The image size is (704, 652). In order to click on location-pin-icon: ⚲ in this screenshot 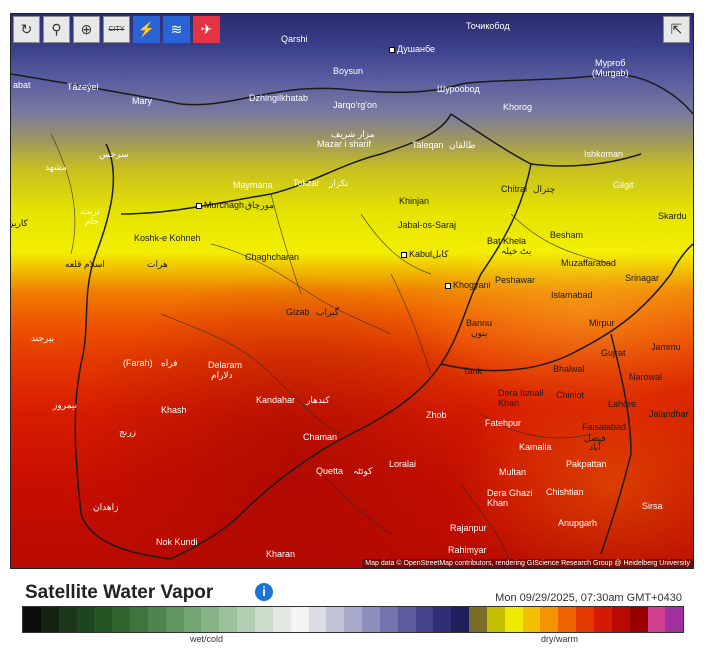, I will do `click(56, 29)`.